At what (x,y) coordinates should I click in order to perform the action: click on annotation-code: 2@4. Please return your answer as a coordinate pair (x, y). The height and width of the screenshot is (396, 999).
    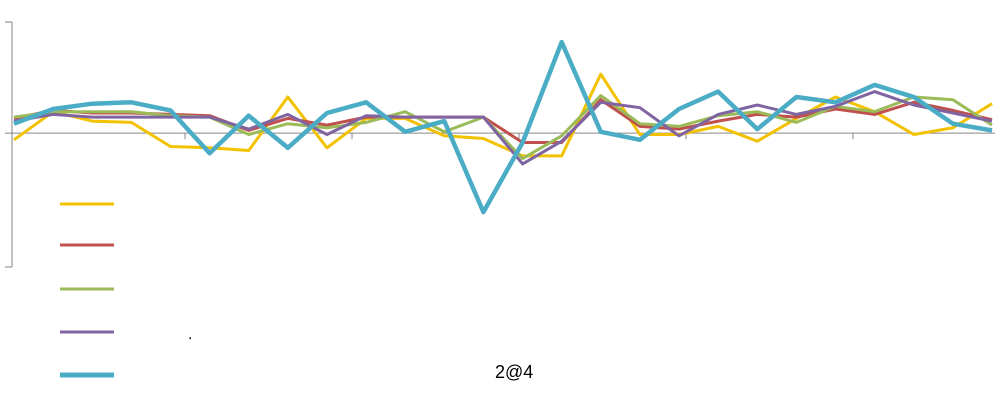
    Looking at the image, I should click on (514, 372).